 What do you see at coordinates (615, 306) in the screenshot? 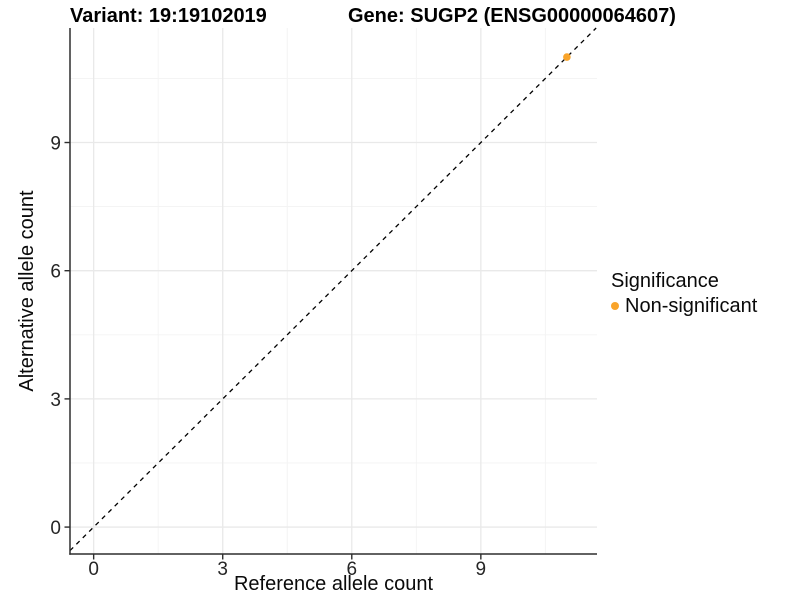
I see `legend-point-icon` at bounding box center [615, 306].